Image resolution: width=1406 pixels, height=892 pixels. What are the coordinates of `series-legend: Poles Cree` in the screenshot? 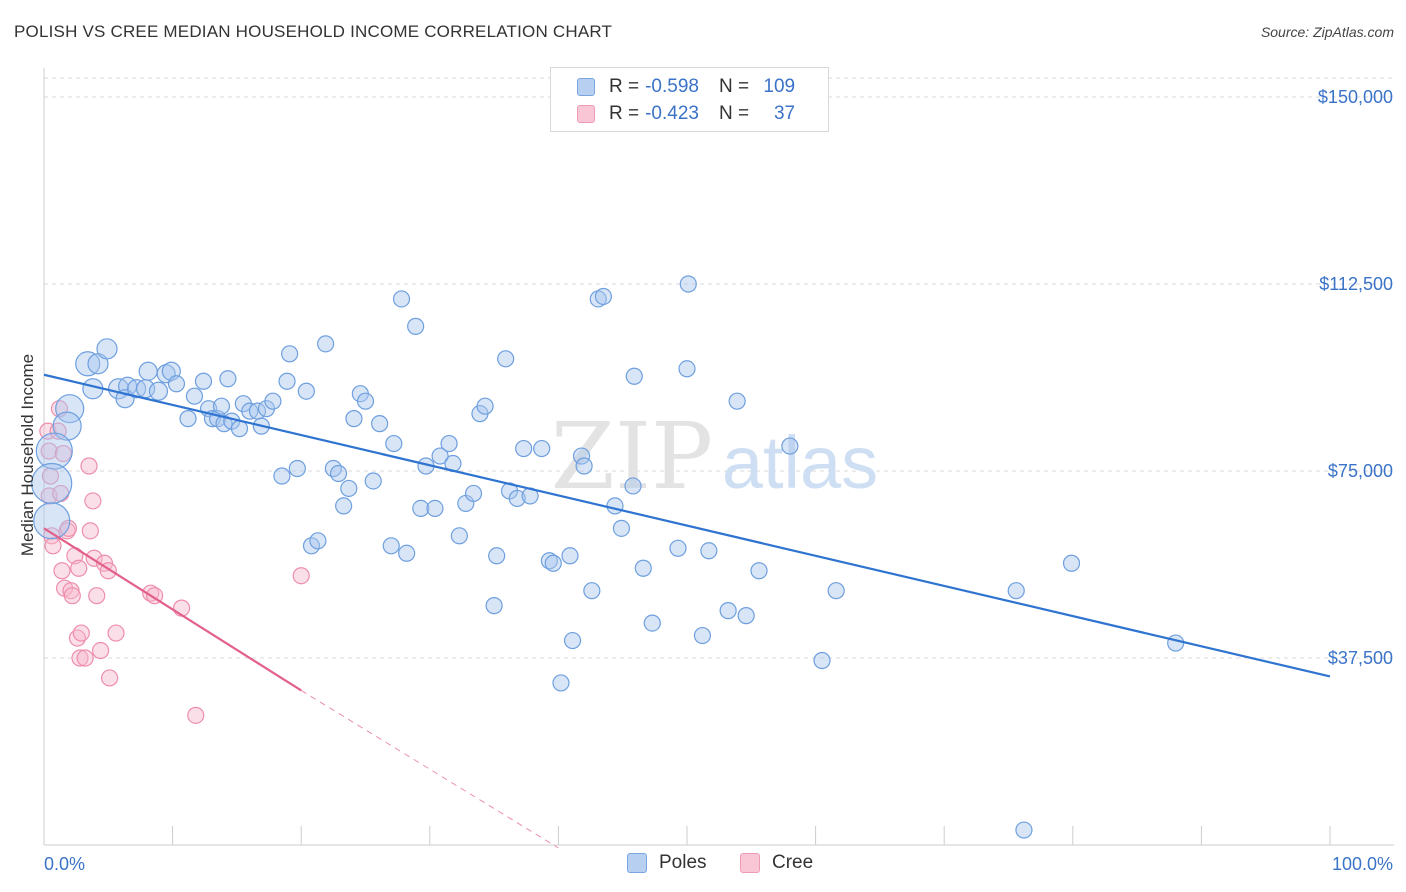 It's located at (703, 865).